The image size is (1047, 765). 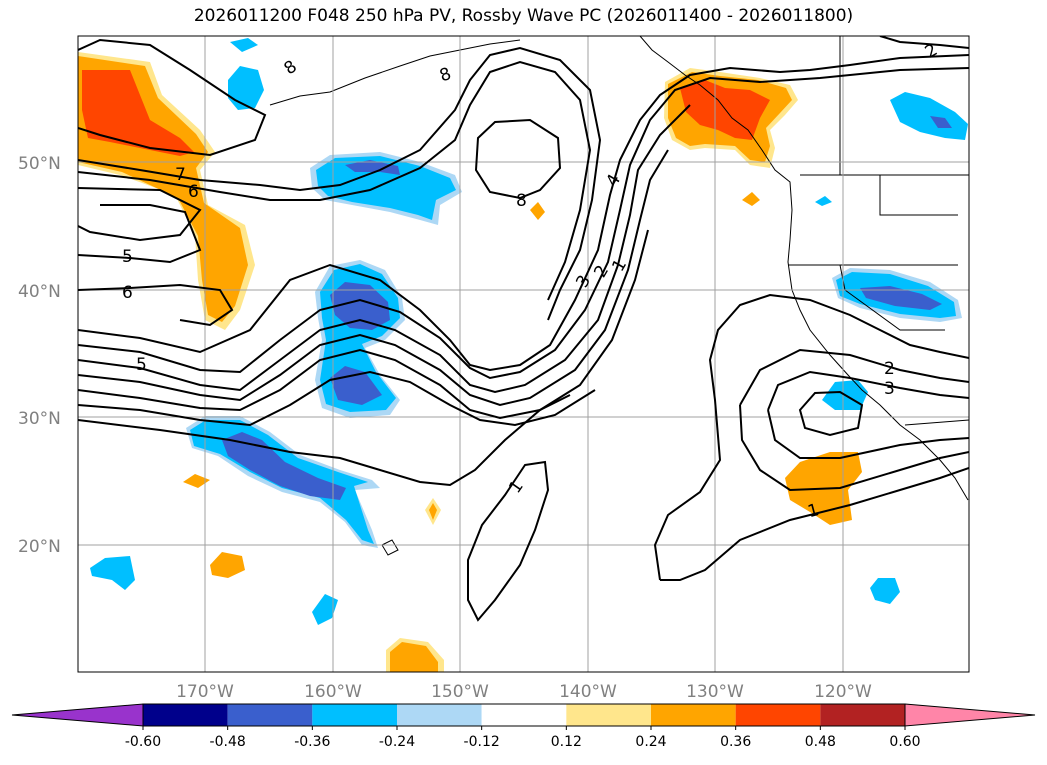 What do you see at coordinates (521, 201) in the screenshot?
I see `contour-label-8c: 8` at bounding box center [521, 201].